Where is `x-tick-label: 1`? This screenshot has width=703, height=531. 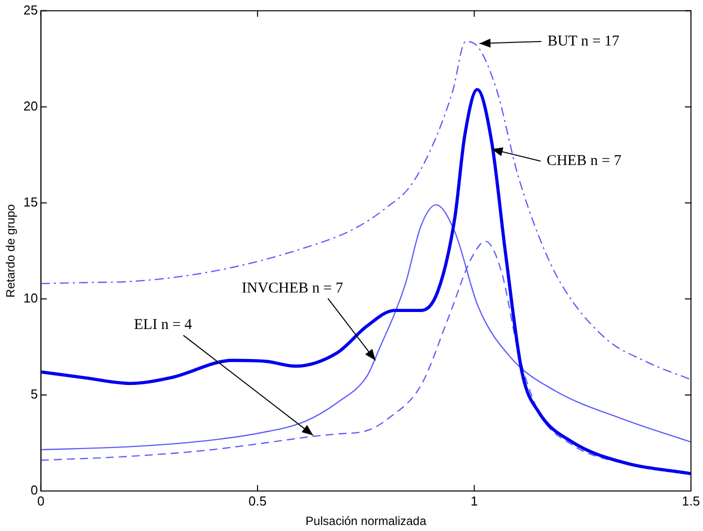 x-tick-label: 1 is located at coordinates (474, 500).